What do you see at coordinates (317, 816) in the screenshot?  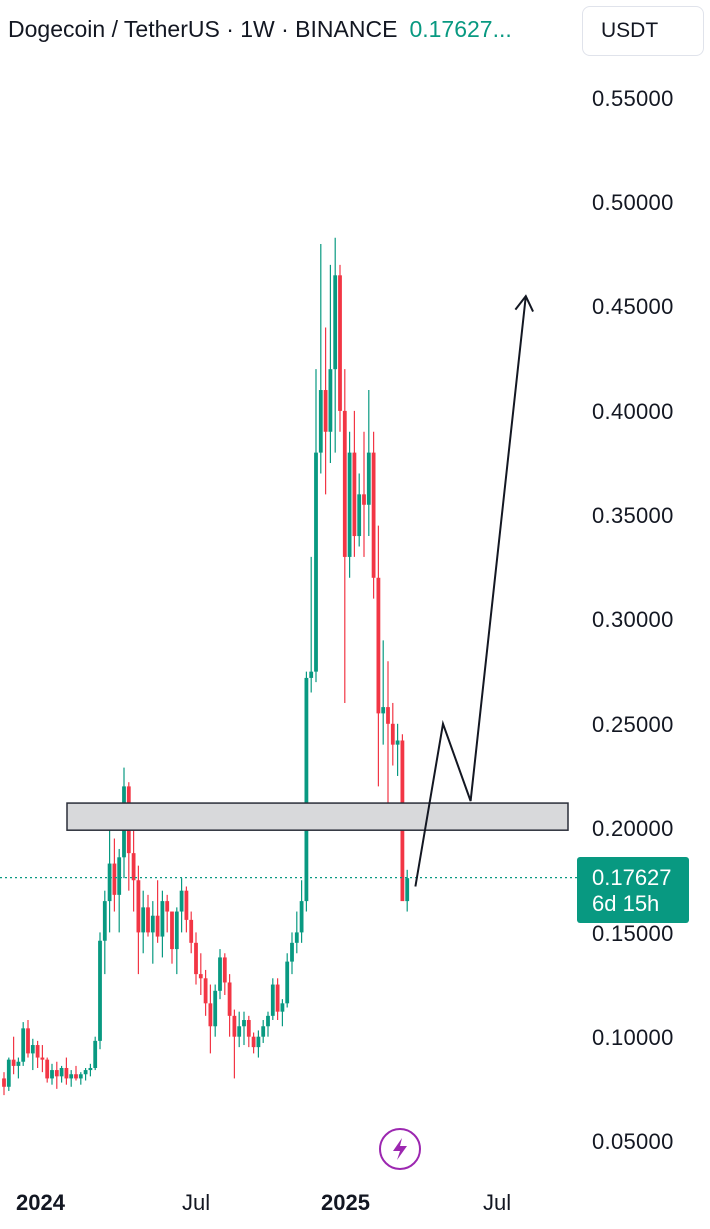 I see `resistance-zone` at bounding box center [317, 816].